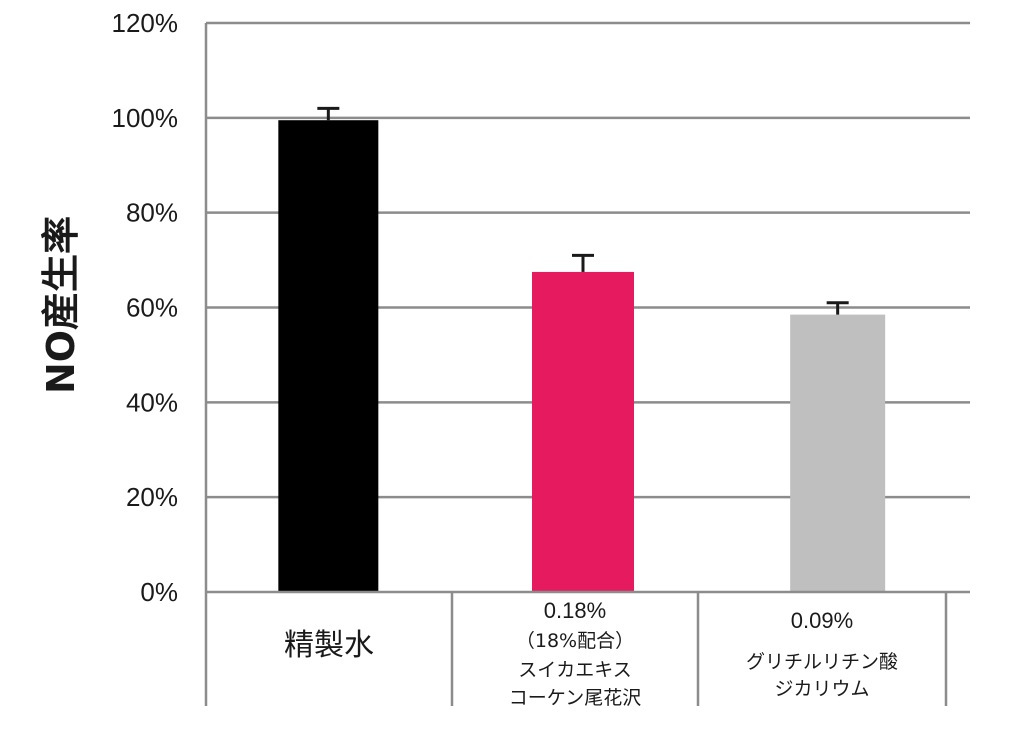 This screenshot has height=729, width=1024. Describe the element at coordinates (822, 662) in the screenshot. I see `category-label-line: グリチルリチン酸` at that location.